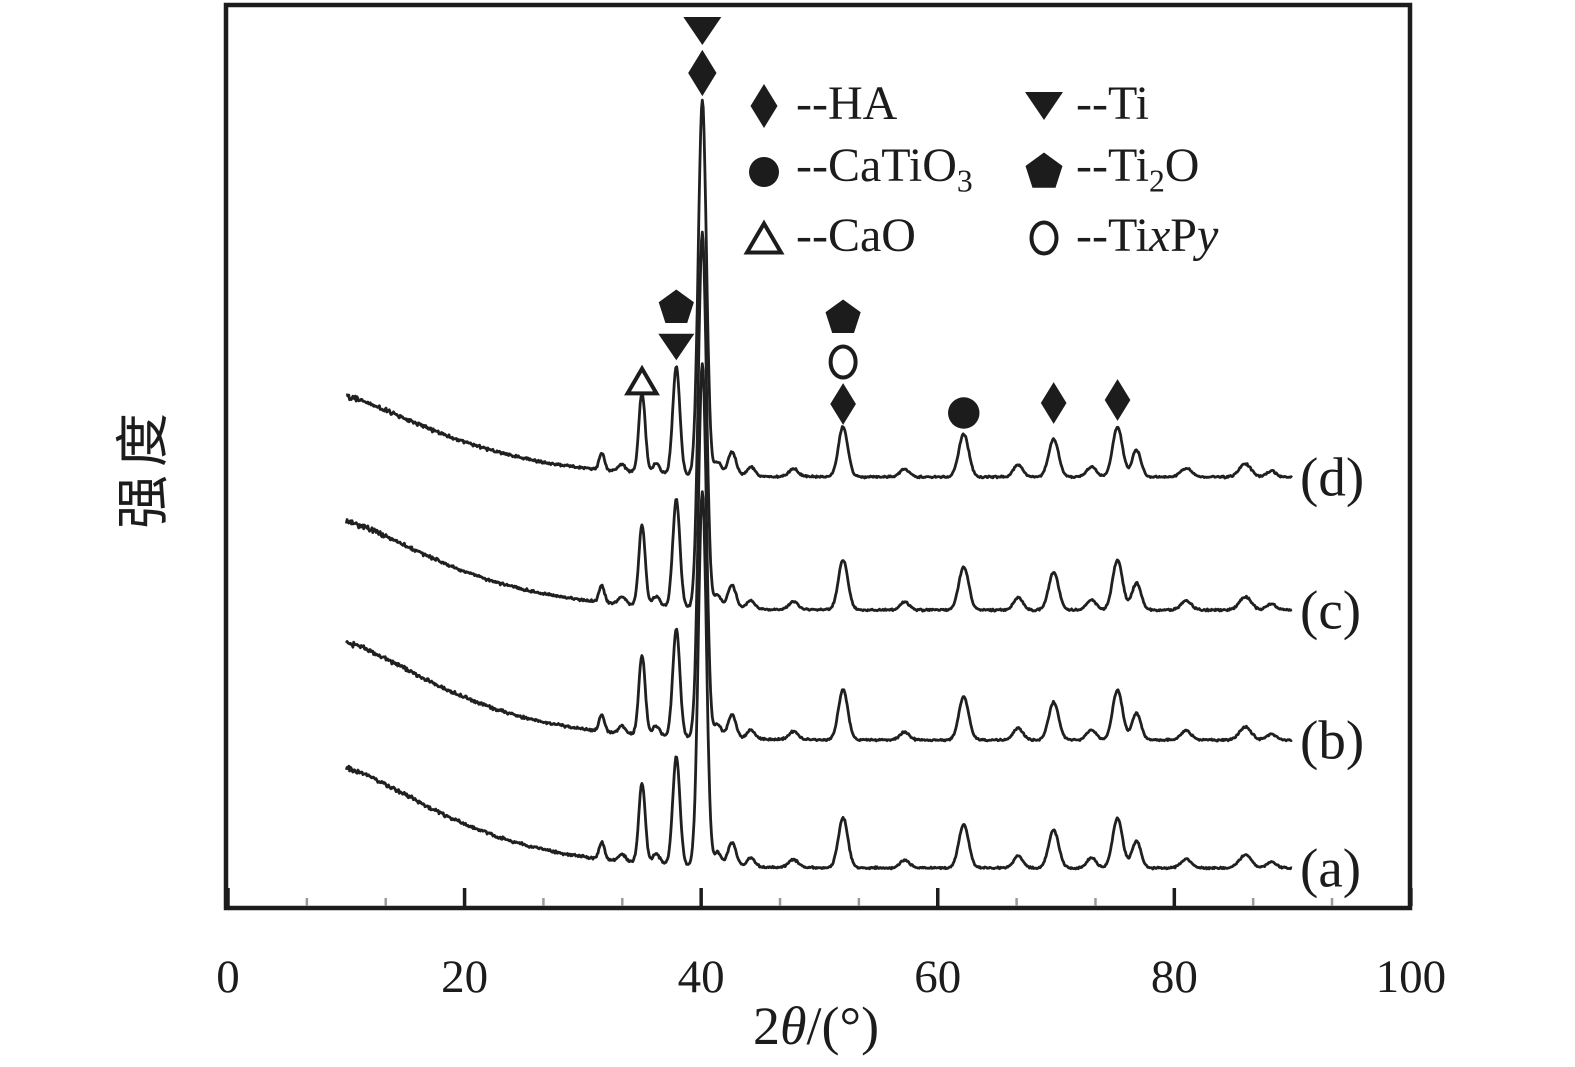 Image resolution: width=1575 pixels, height=1067 pixels. I want to click on x-tick-label-0: 0, so click(228, 977).